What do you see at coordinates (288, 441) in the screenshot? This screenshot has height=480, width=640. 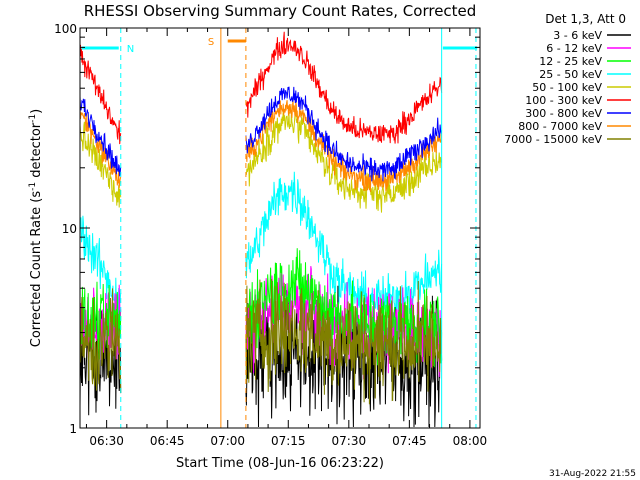 I see `x-tick-label: 07:15` at bounding box center [288, 441].